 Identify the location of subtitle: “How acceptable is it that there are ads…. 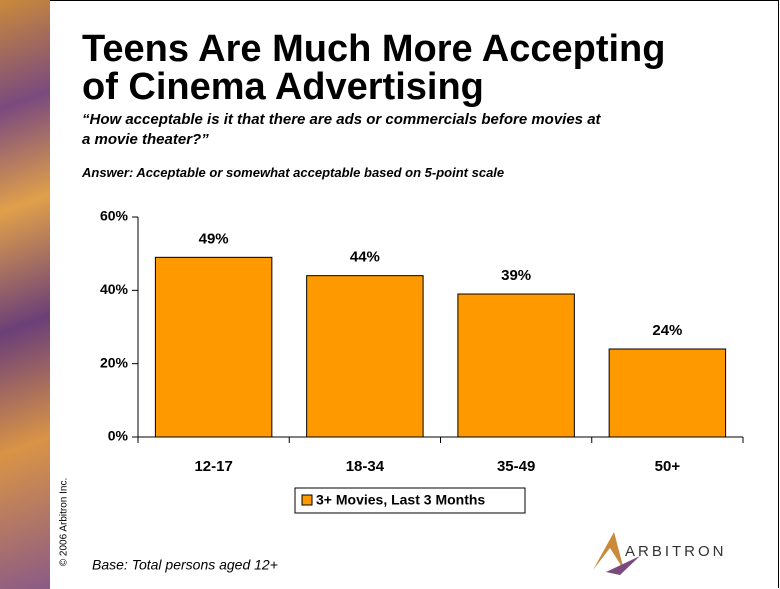
(341, 119).